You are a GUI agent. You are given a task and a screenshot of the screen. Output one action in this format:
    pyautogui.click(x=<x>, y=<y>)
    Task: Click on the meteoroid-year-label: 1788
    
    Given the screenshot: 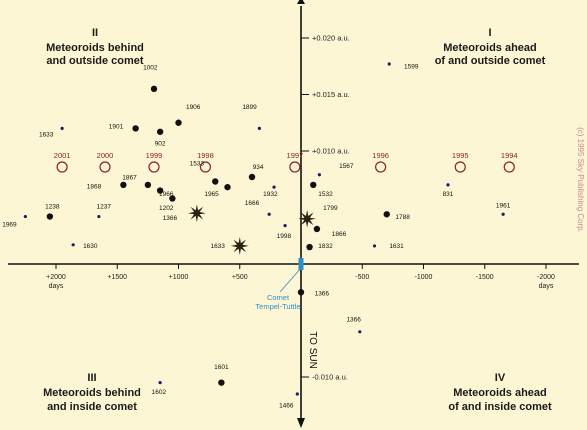 What is the action you would take?
    pyautogui.click(x=402, y=217)
    